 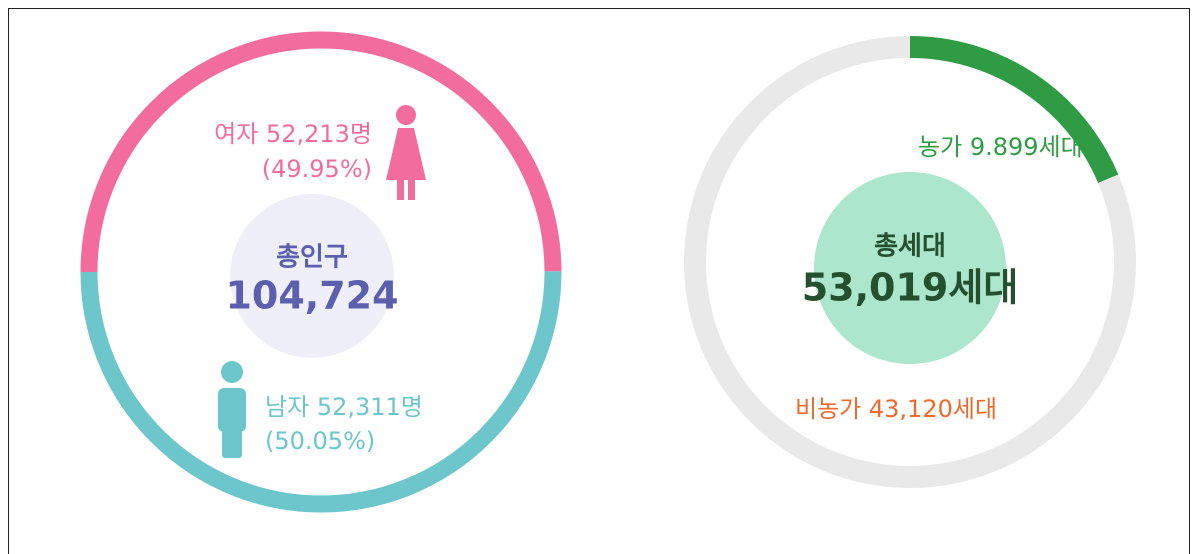 I want to click on segment-name: 비농가, so click(x=828, y=409).